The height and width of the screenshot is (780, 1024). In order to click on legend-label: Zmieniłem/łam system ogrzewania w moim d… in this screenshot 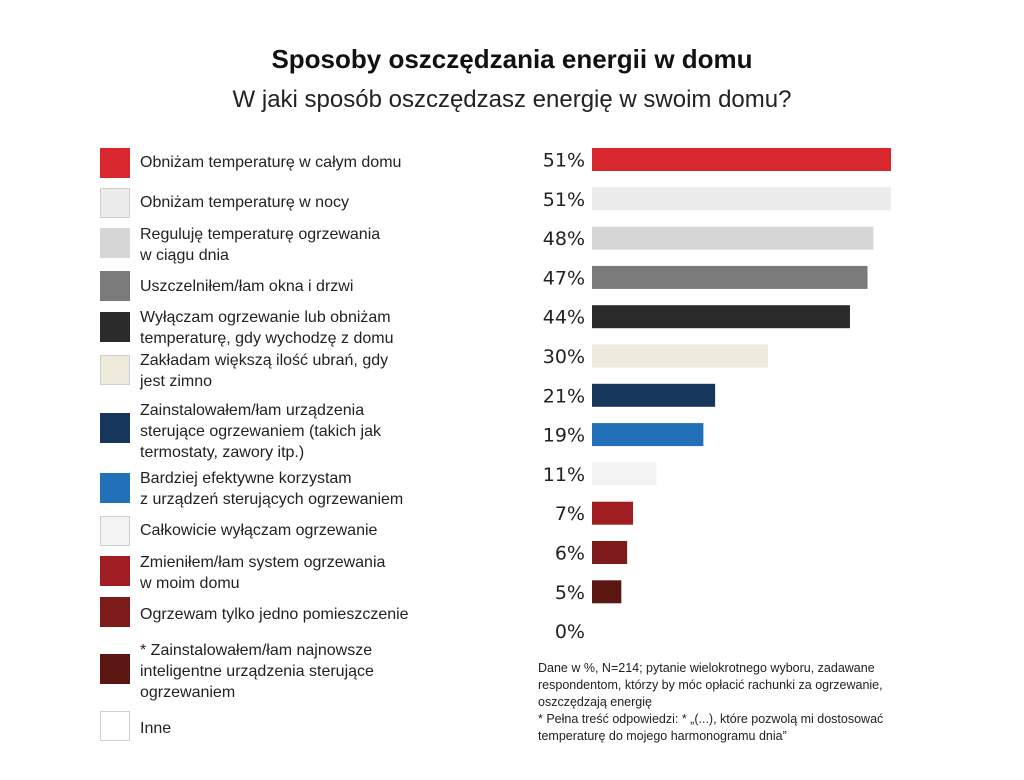, I will do `click(263, 573)`.